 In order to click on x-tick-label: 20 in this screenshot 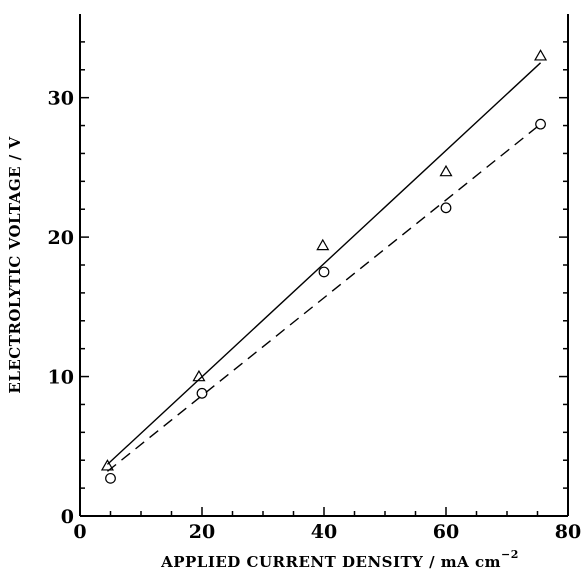, I will do `click(202, 532)`.